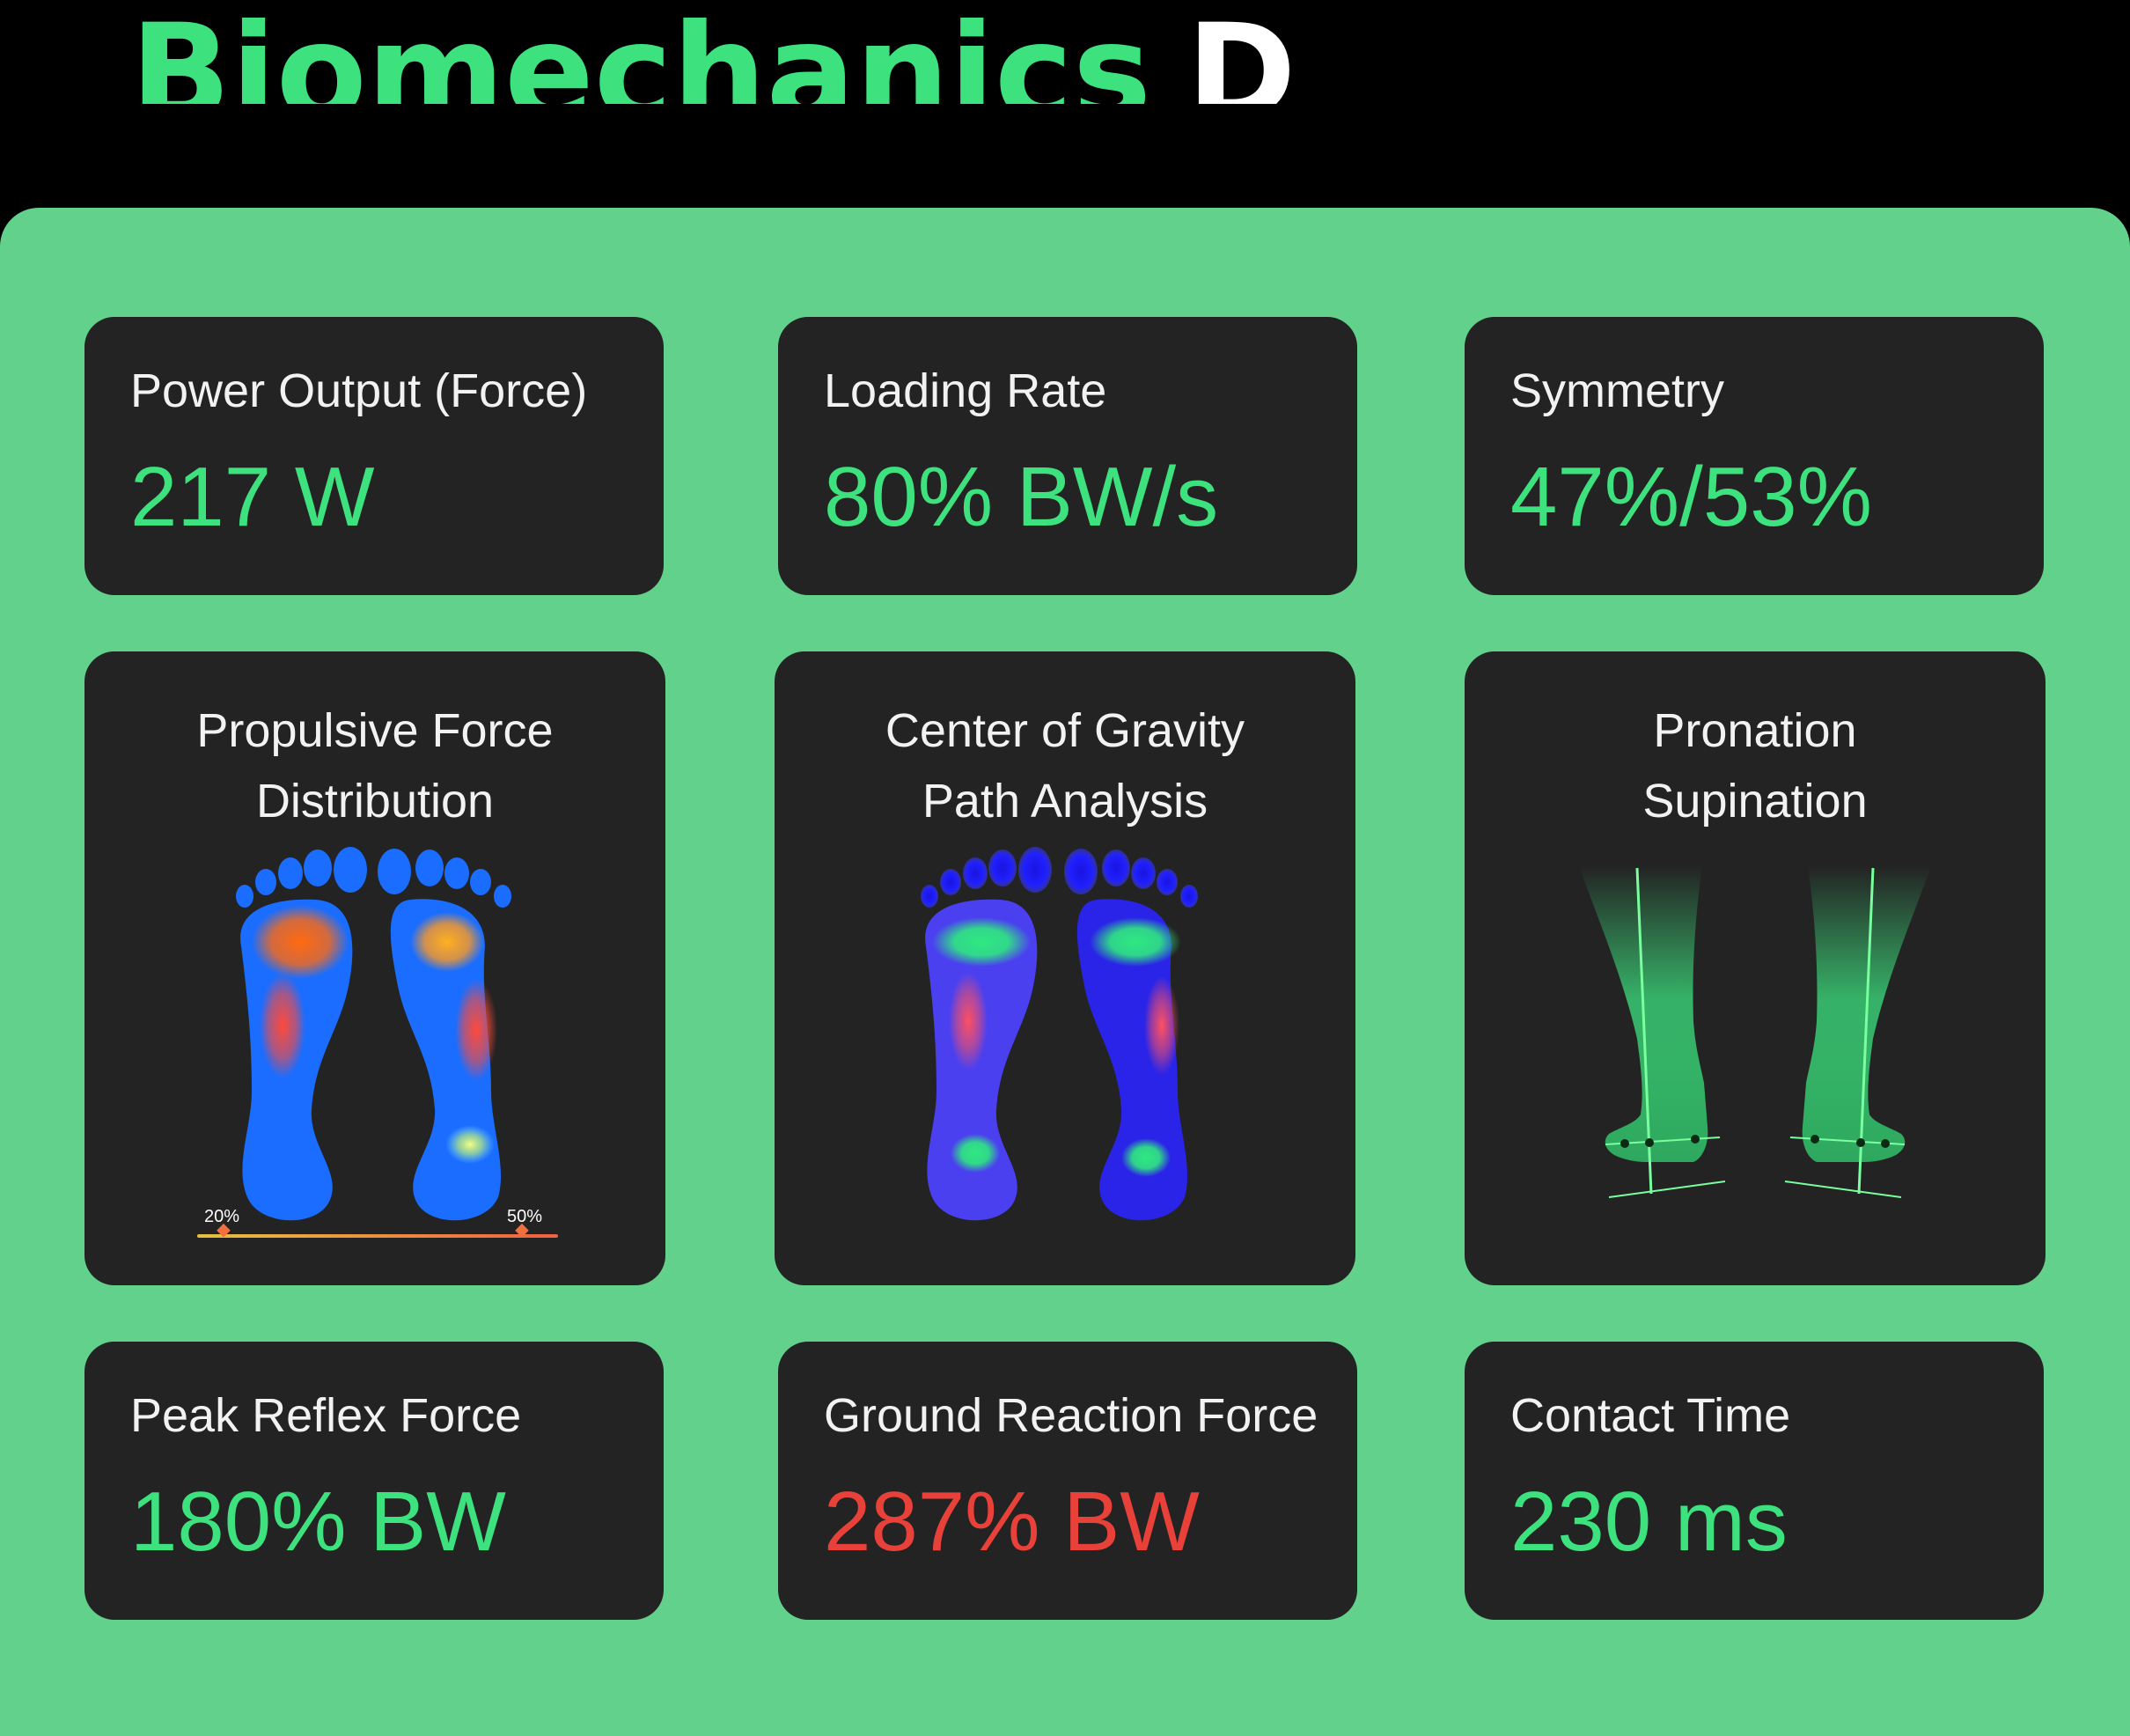 The width and height of the screenshot is (2130, 1736). Describe the element at coordinates (1650, 1415) in the screenshot. I see `contact-time-label: Contact Time` at that location.